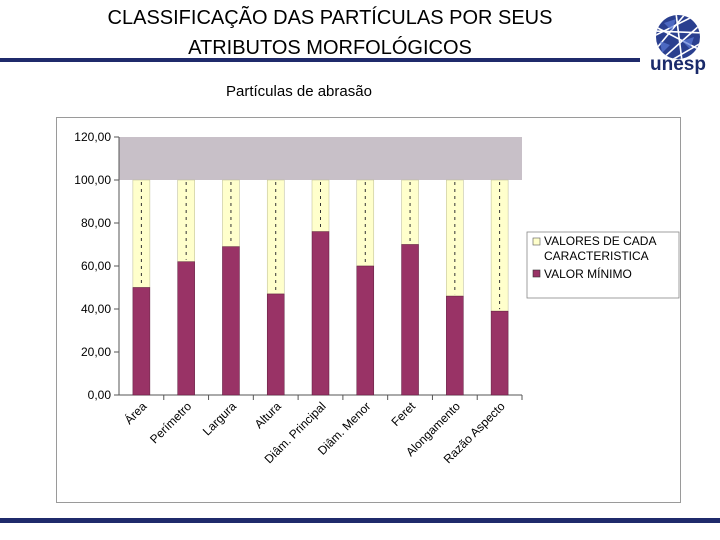 This screenshot has height=540, width=720. I want to click on logo-text: unesp, so click(678, 64).